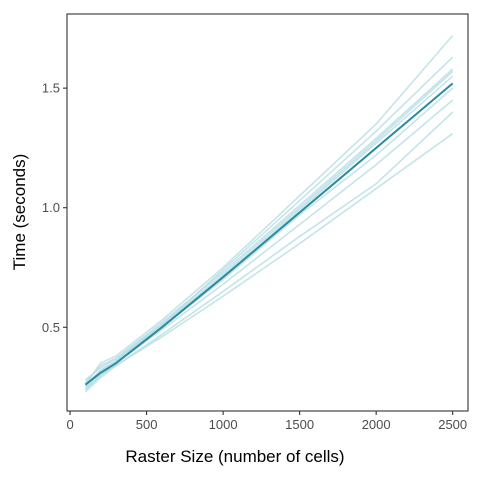  I want to click on x-axis-title: Raster Size (number of cells), so click(234, 456).